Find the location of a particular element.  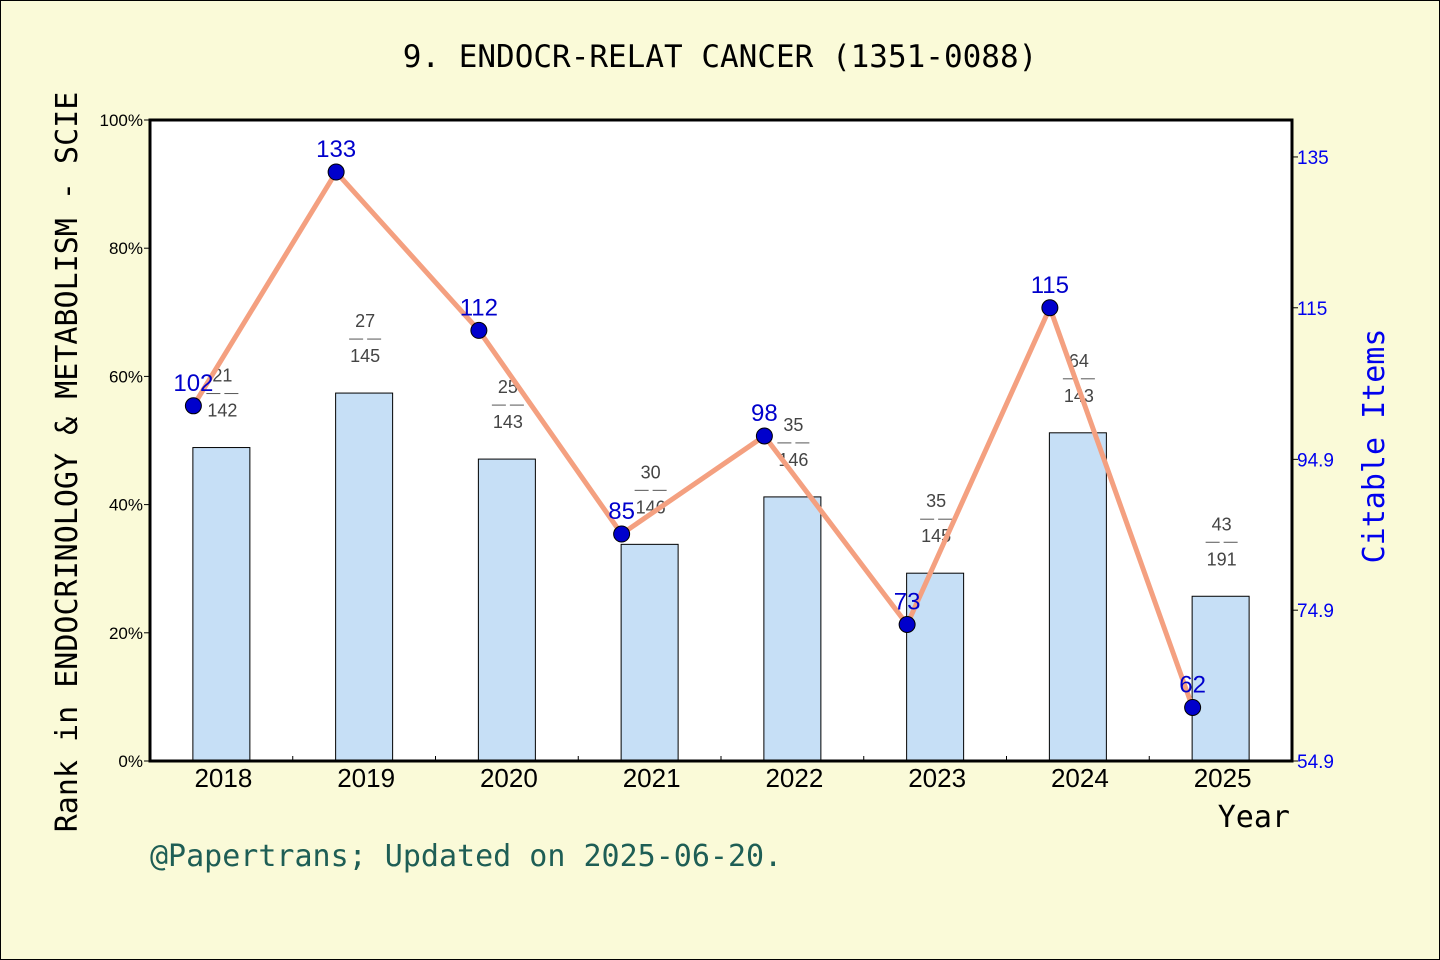

rank-label-2024: 64 is located at coordinates (1079, 361).